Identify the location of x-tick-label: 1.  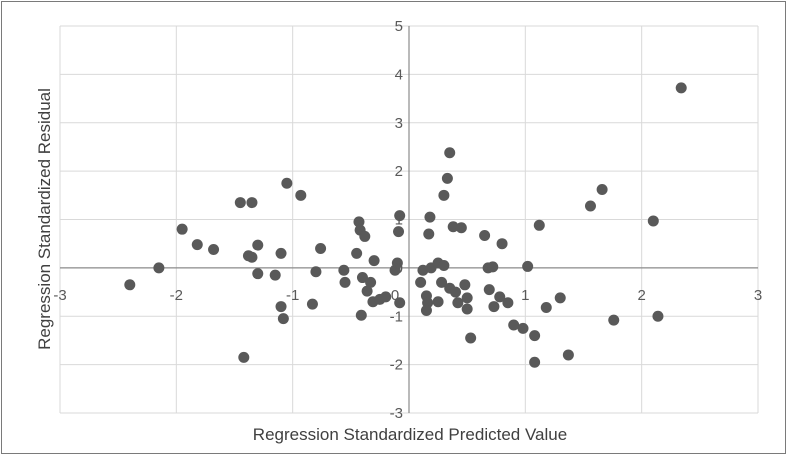
(525, 295).